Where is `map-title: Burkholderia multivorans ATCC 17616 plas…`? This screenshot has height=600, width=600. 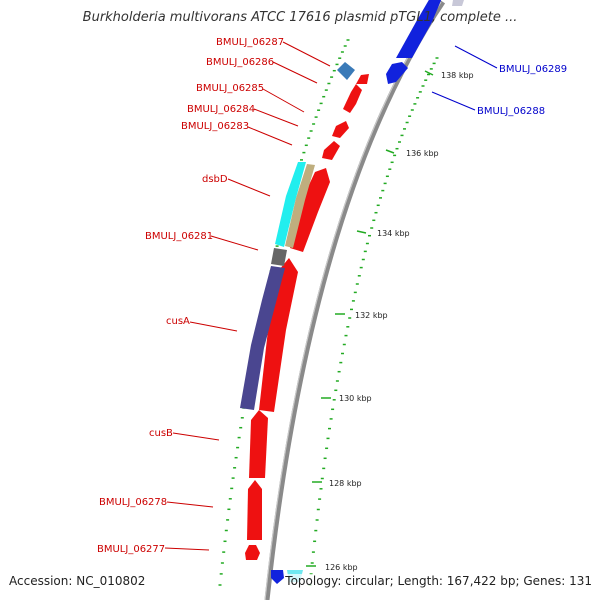 map-title: Burkholderia multivorans ATCC 17616 plas… is located at coordinates (300, 17).